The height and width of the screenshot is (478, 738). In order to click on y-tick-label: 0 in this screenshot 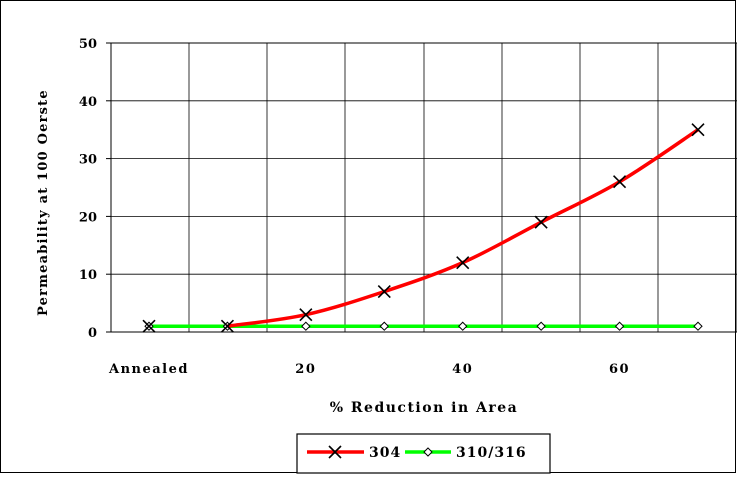, I will do `click(92, 333)`.